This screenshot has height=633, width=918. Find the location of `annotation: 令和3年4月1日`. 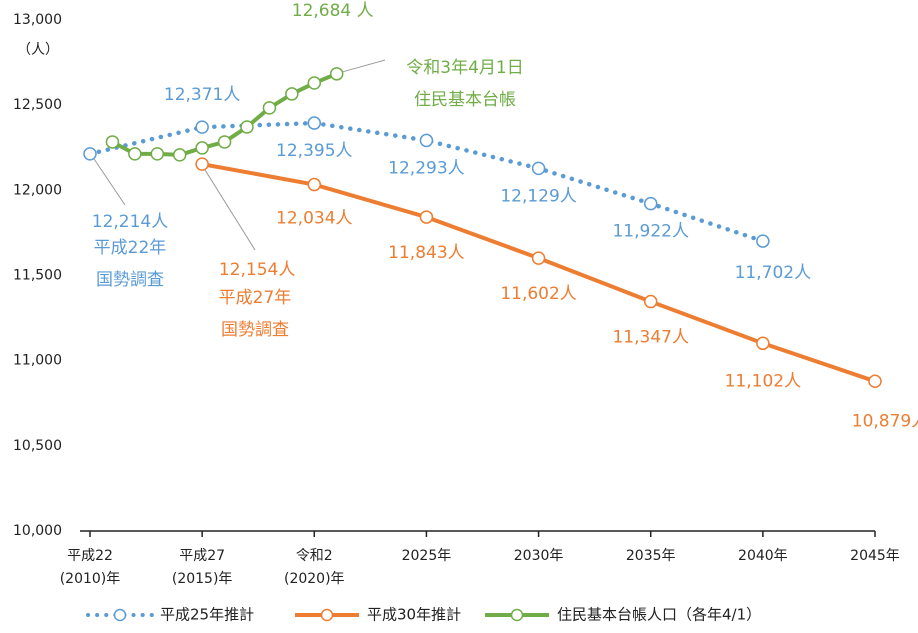

annotation: 令和3年4月1日 is located at coordinates (464, 68).